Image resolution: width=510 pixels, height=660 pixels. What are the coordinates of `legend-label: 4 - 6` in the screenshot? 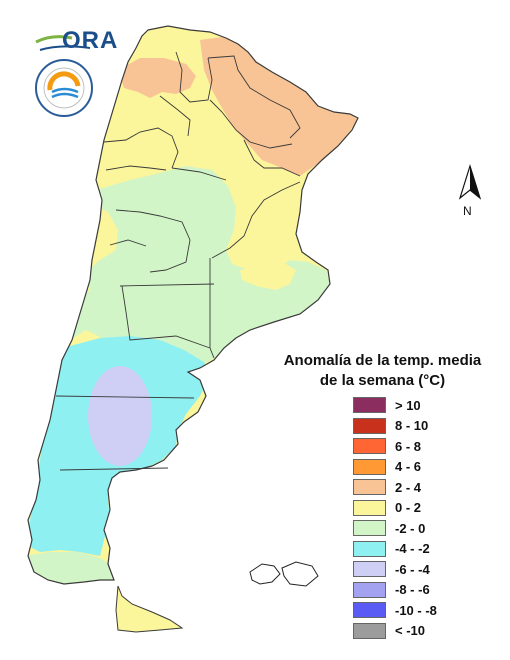 It's located at (408, 466).